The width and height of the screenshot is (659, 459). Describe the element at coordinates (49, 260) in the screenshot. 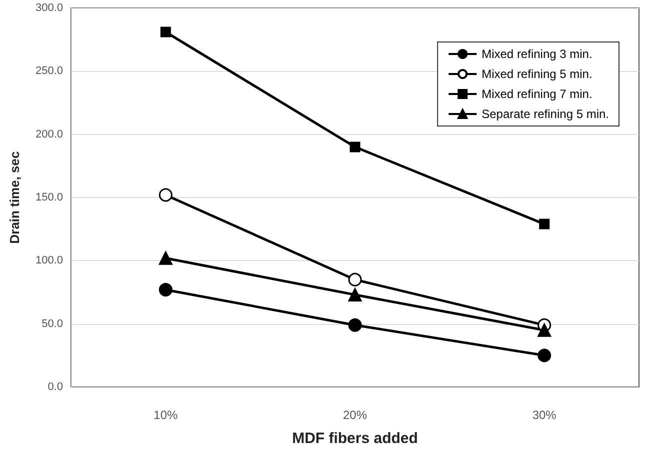

I see `y-tick-label: 100.0` at that location.